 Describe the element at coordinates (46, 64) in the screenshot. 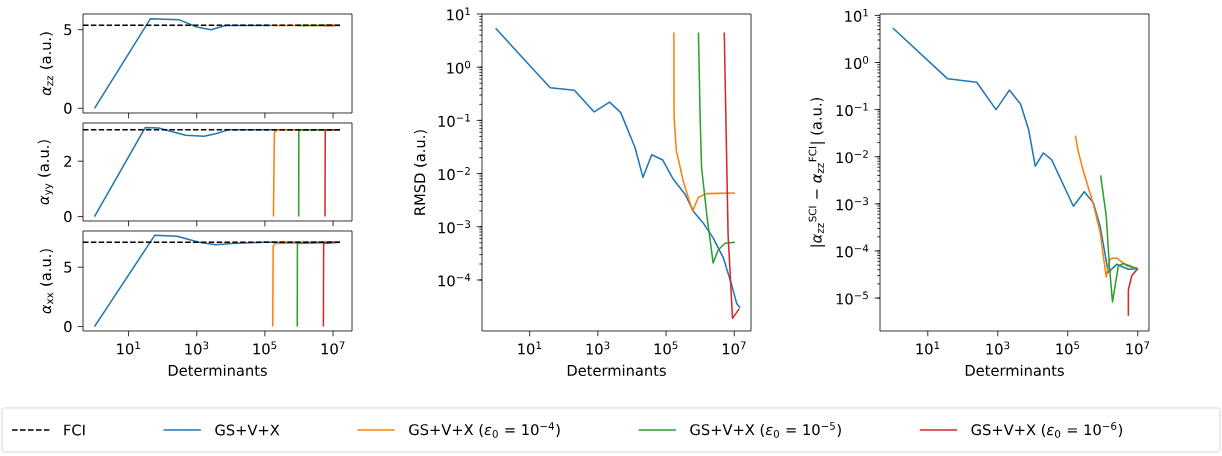

I see `y-axis-title: α$_{zz}$ (a.u.)` at that location.